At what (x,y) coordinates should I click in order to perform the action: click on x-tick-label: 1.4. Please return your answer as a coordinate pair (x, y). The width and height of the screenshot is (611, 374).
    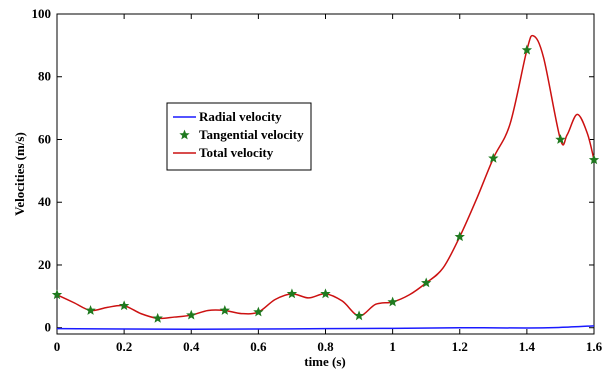
    Looking at the image, I should click on (527, 346).